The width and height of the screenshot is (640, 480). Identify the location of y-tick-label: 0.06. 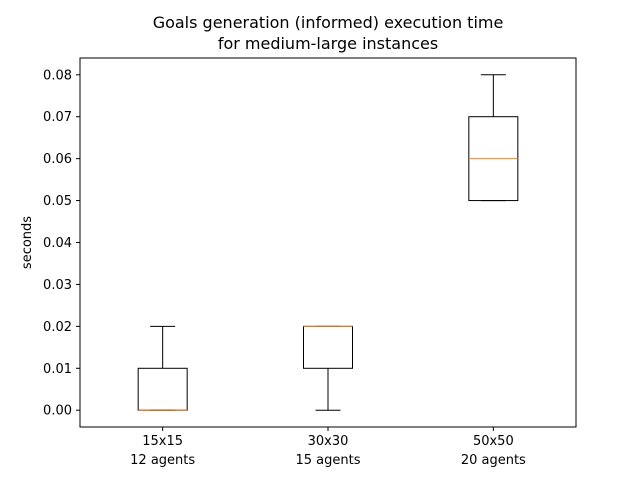
(57, 159).